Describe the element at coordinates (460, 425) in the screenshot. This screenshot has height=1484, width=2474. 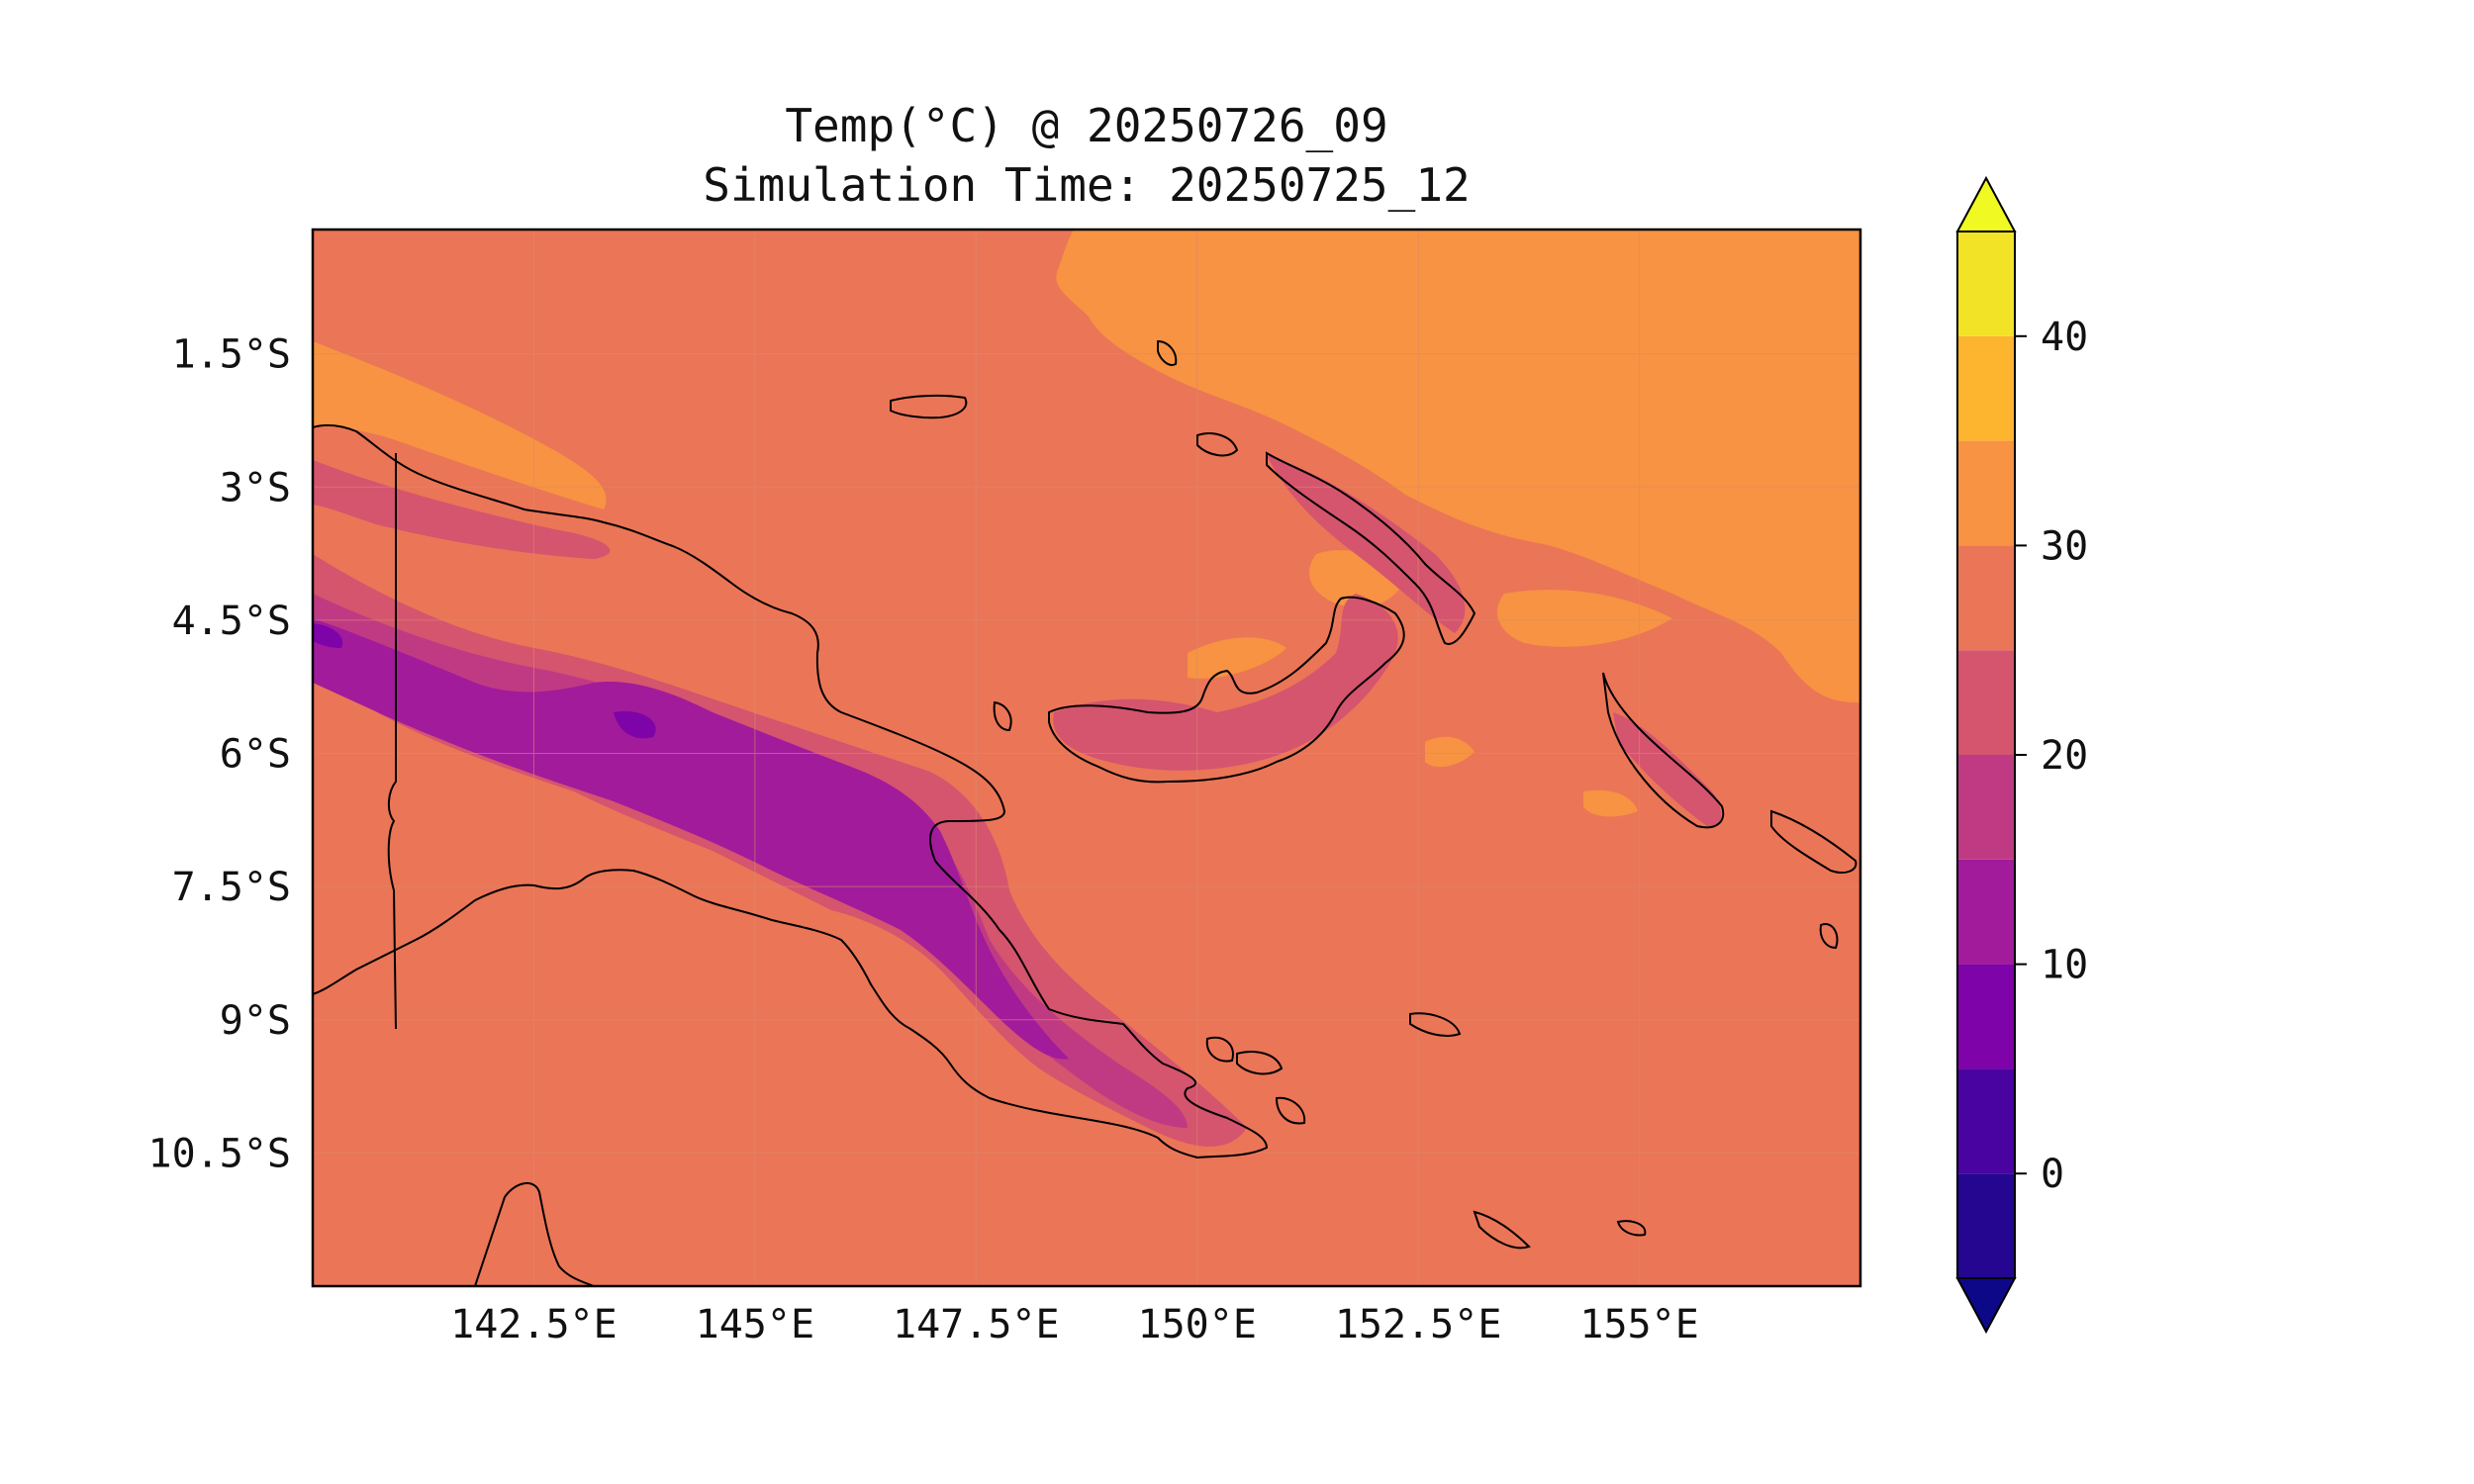
I see `warm-region-northwest` at that location.